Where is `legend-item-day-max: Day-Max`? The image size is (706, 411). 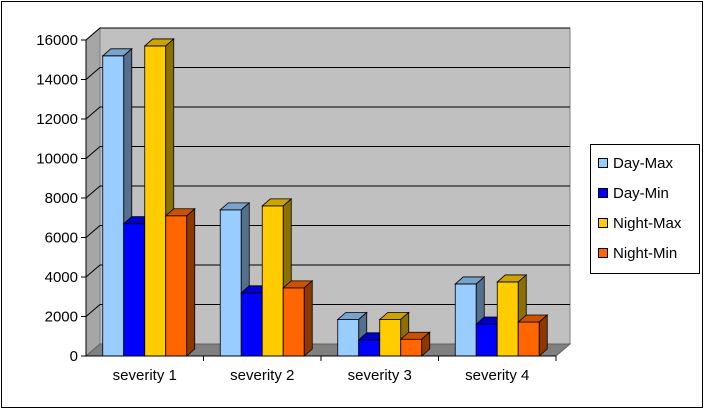
legend-item-day-max: Day-Max is located at coordinates (635, 163).